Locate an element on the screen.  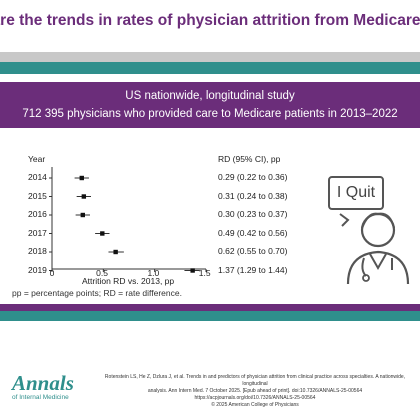
rd-value-label: 1.37 (1.29 to 1.44) is located at coordinates (253, 269).